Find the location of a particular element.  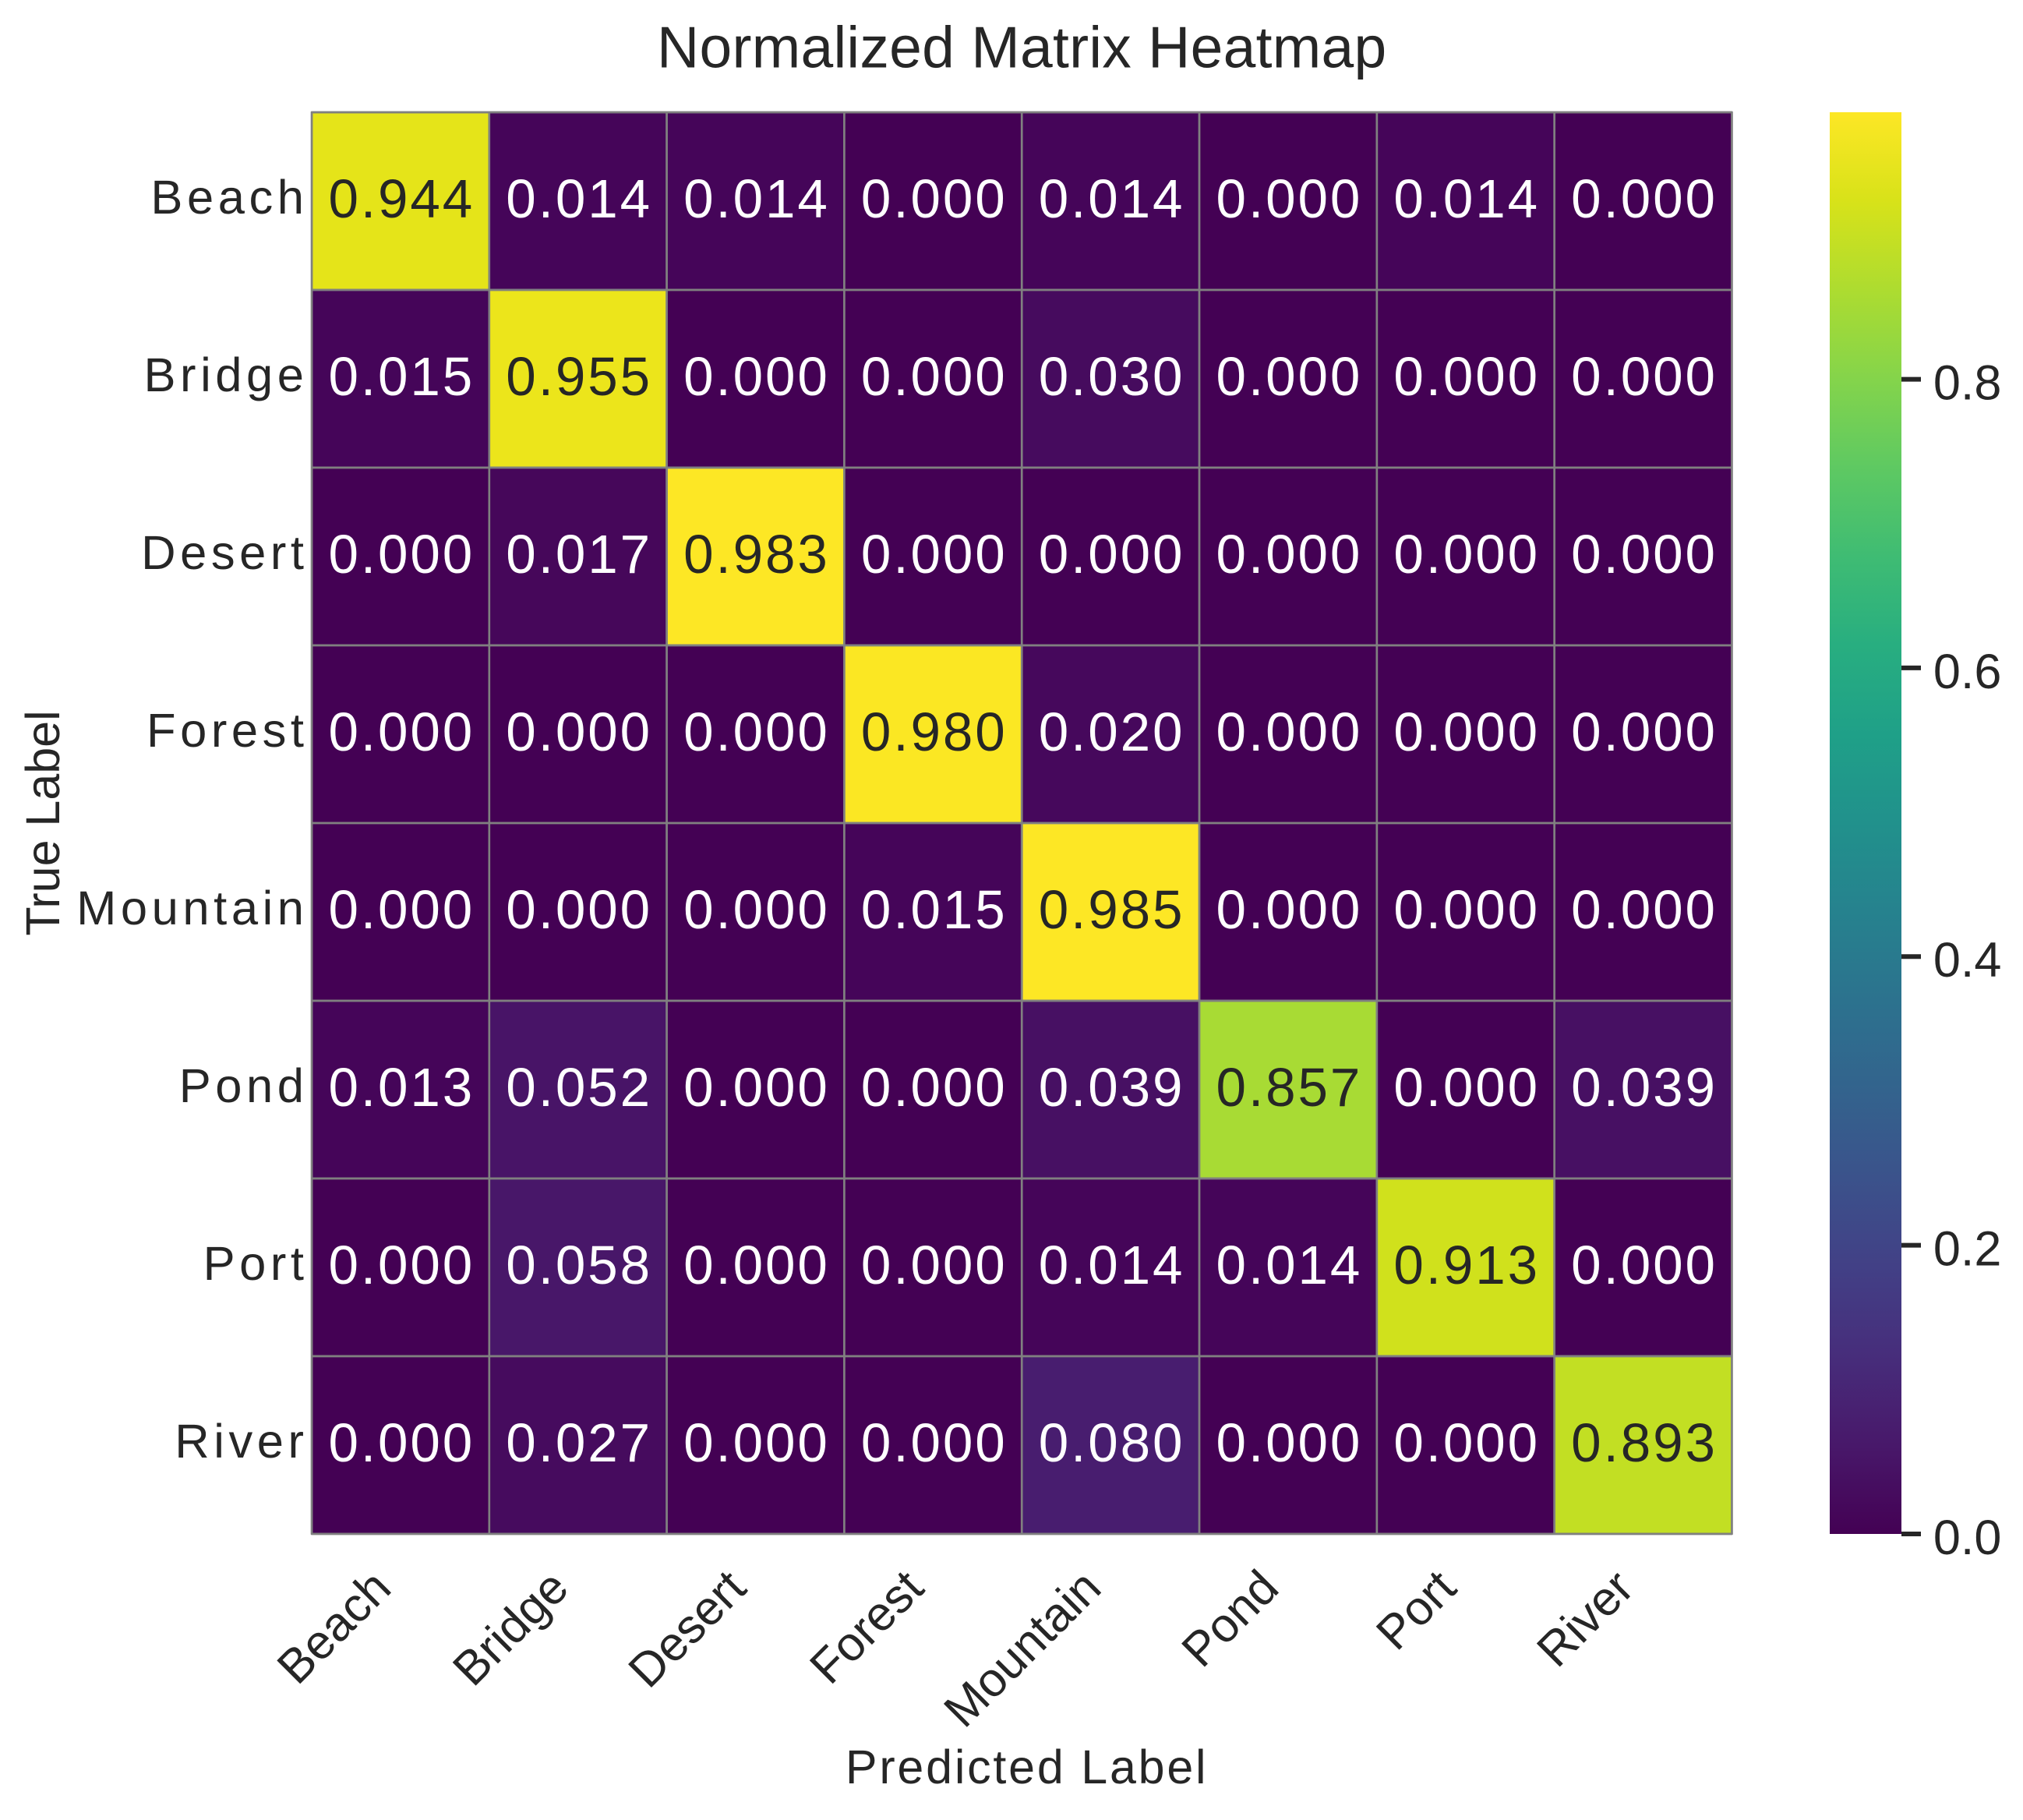

svg-text: 0.6 is located at coordinates (1968, 672).